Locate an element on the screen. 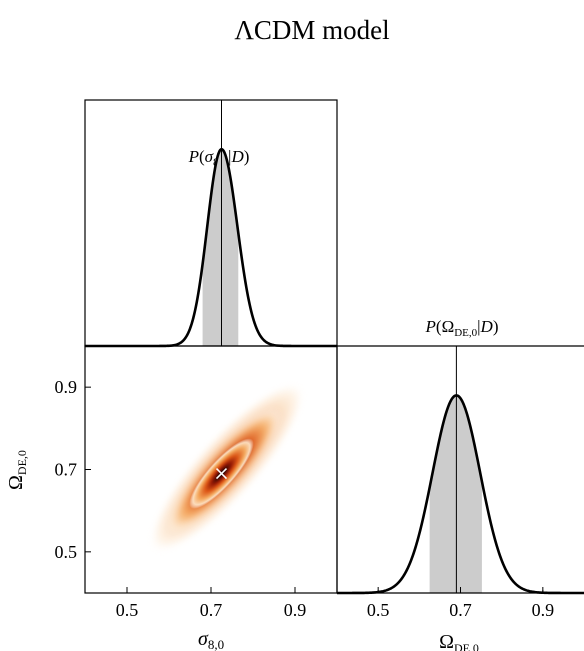  joint-density-blob is located at coordinates (227, 468).